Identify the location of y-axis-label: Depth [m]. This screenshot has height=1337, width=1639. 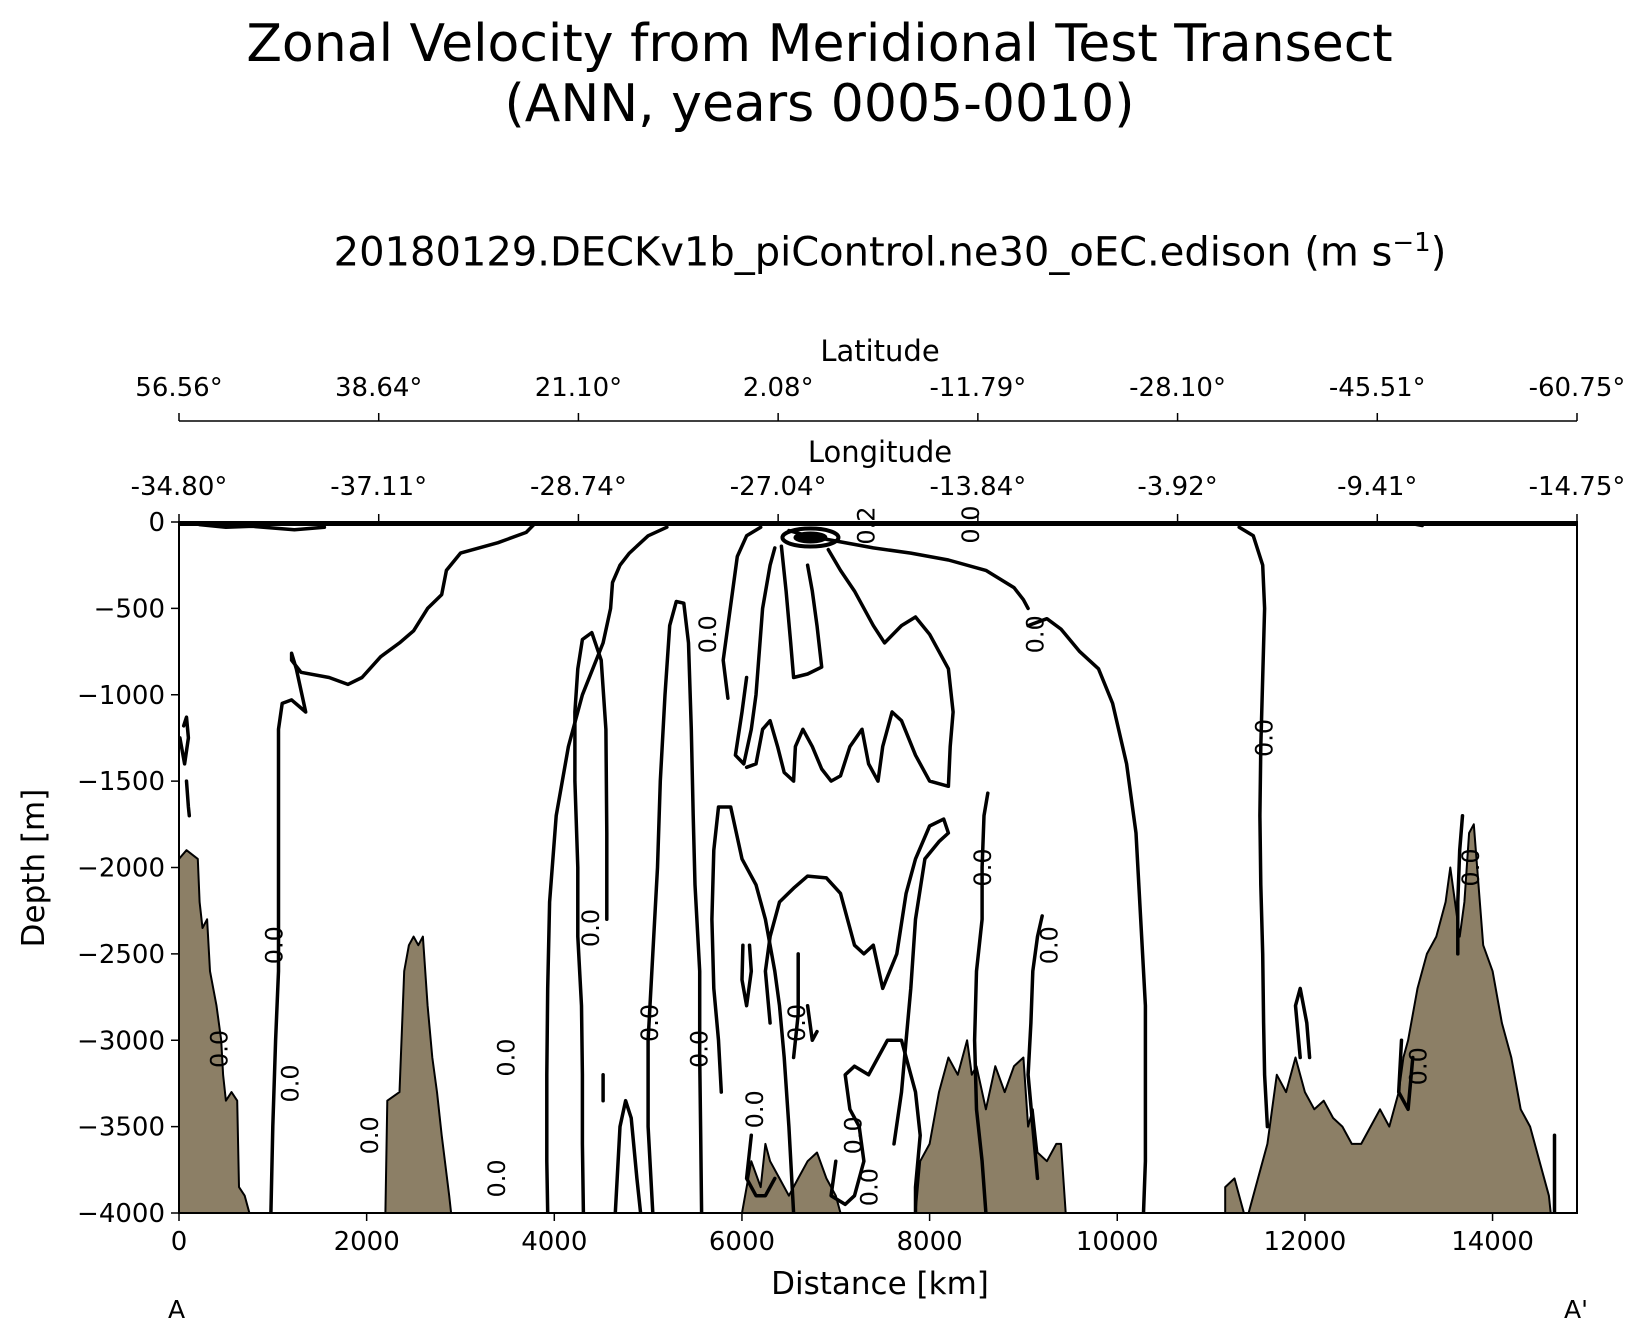
(34, 868).